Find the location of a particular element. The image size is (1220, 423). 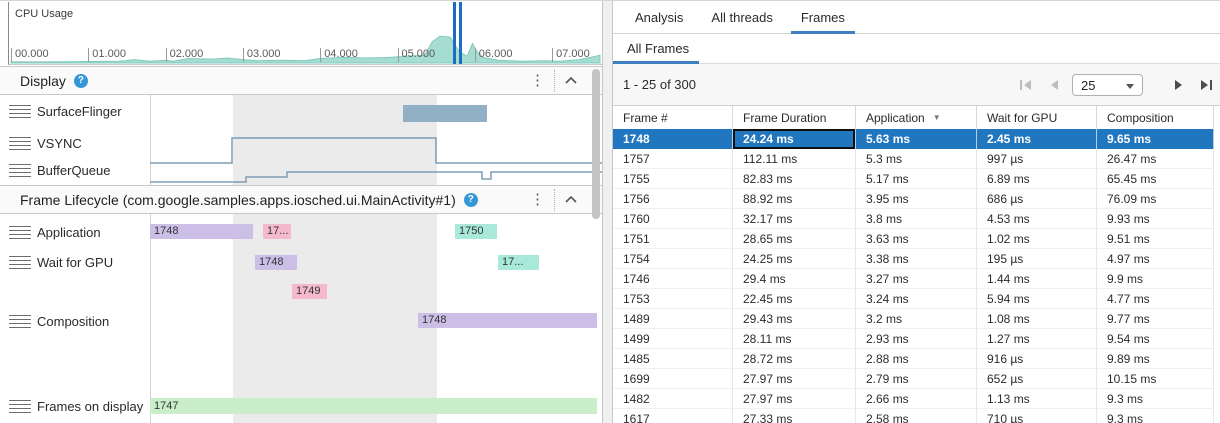

table-cell: 9.9 ms is located at coordinates (1155, 279).